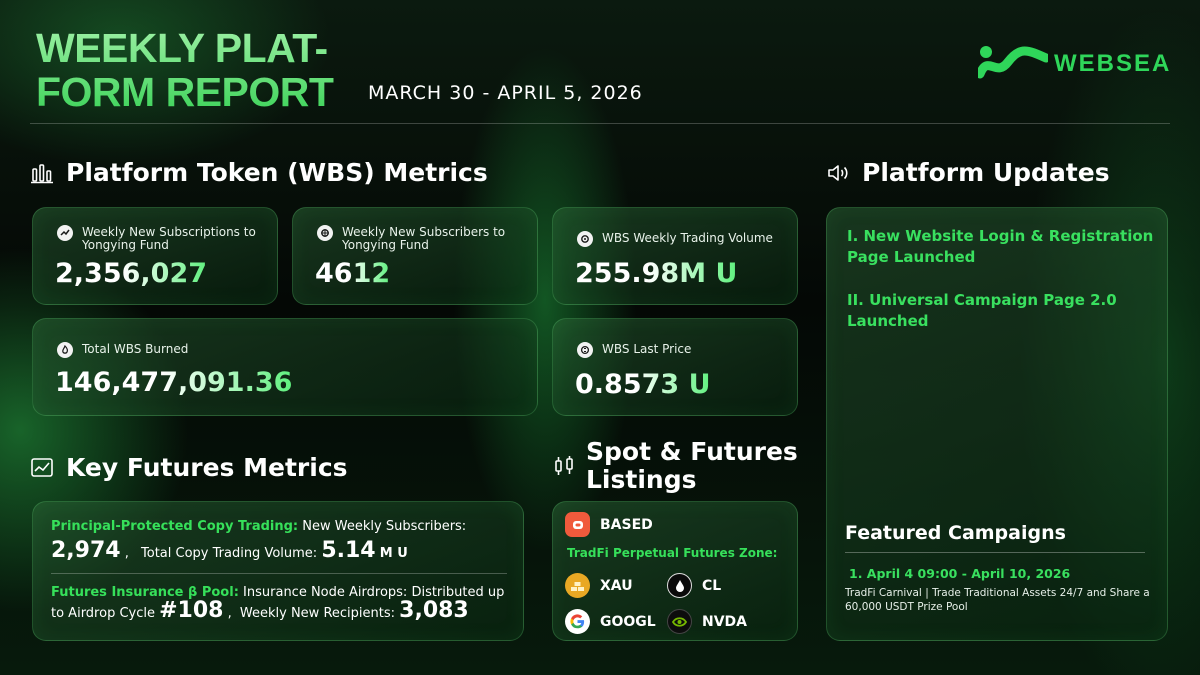 The width and height of the screenshot is (1200, 675). What do you see at coordinates (135, 349) in the screenshot?
I see `metric-label: Total WBS Burned` at bounding box center [135, 349].